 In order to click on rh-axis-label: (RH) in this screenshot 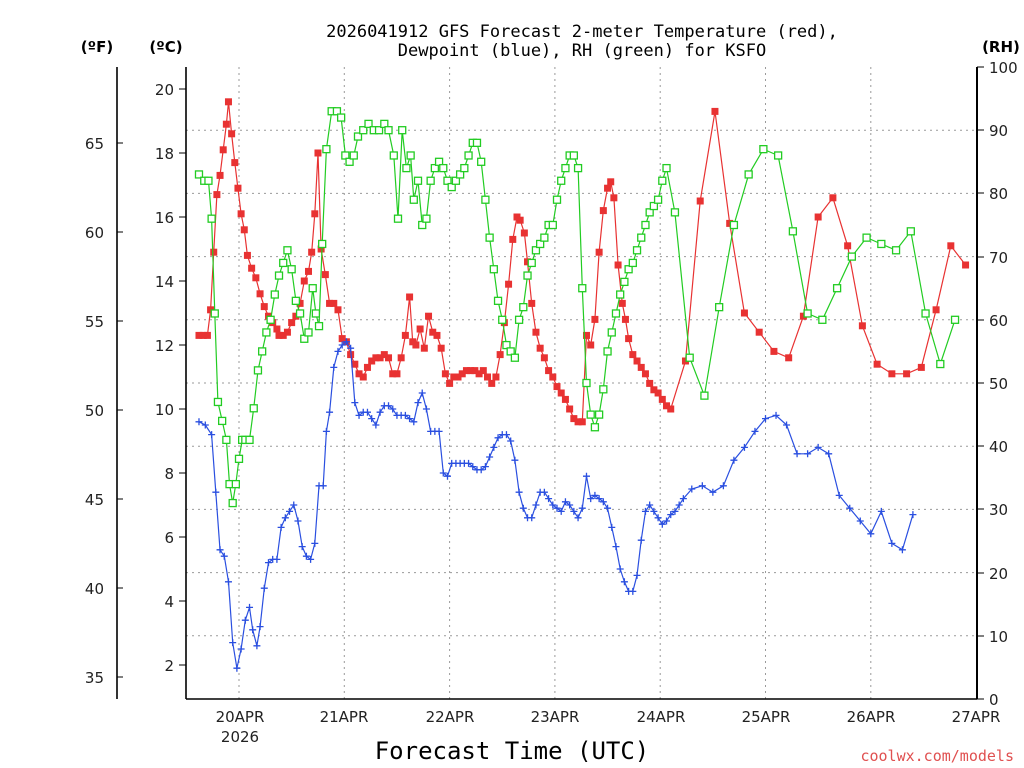, I will do `click(1001, 47)`.